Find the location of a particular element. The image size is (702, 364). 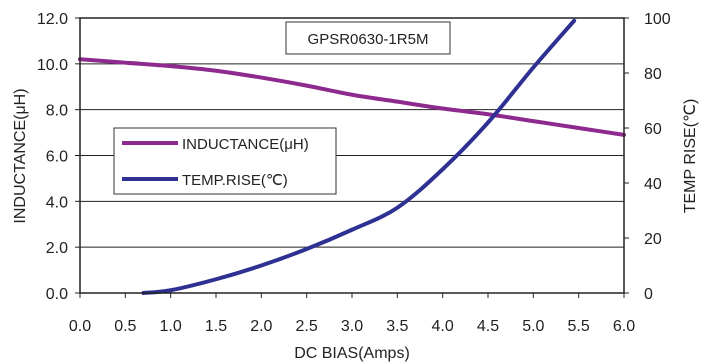

x-tick-label: 5.5 is located at coordinates (579, 326).